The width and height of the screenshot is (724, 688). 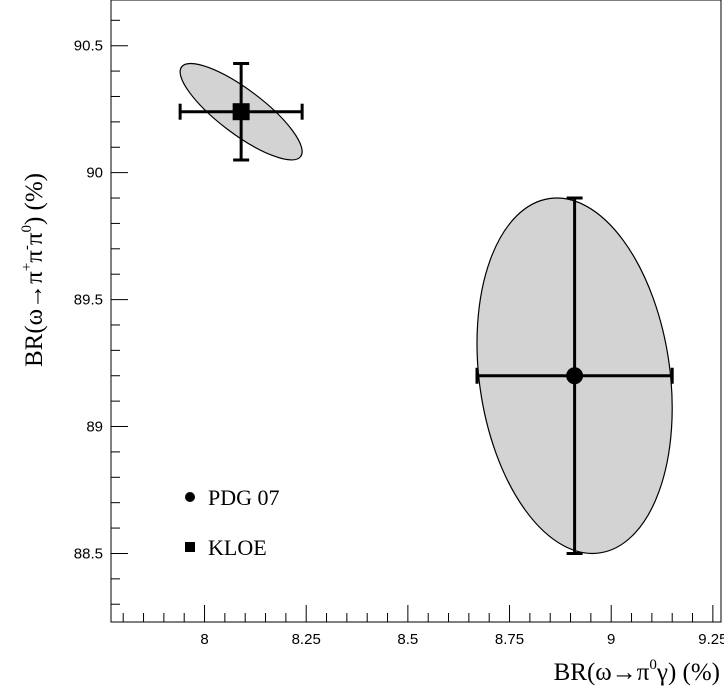 What do you see at coordinates (204, 639) in the screenshot?
I see `x-tick-label: 8` at bounding box center [204, 639].